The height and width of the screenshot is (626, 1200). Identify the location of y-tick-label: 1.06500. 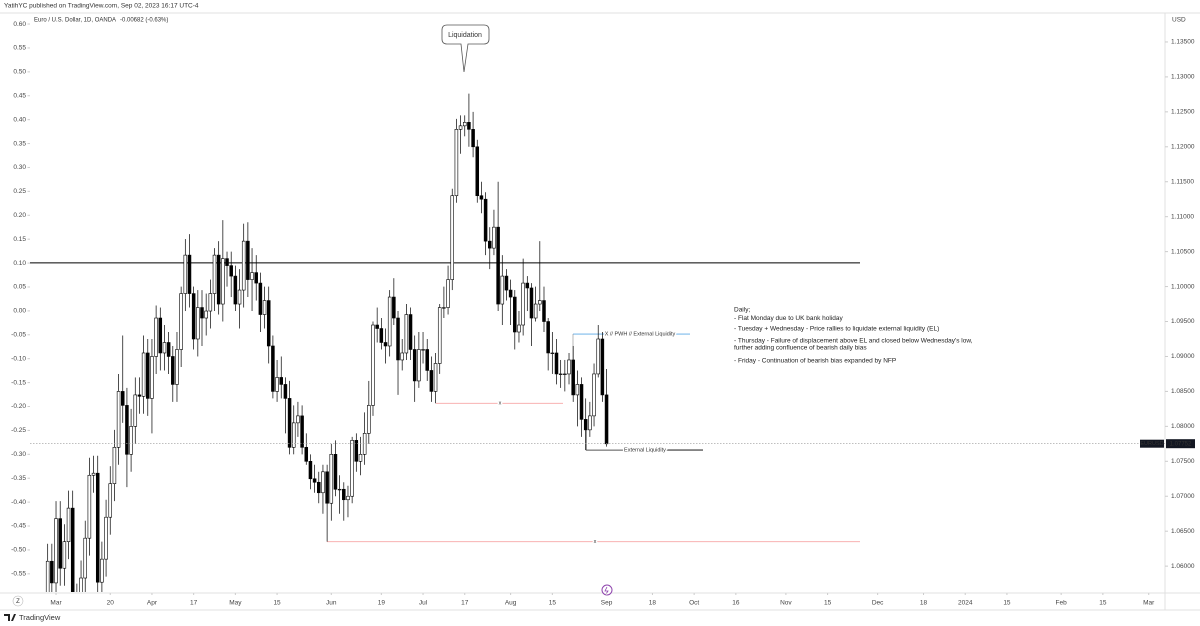
(1183, 531).